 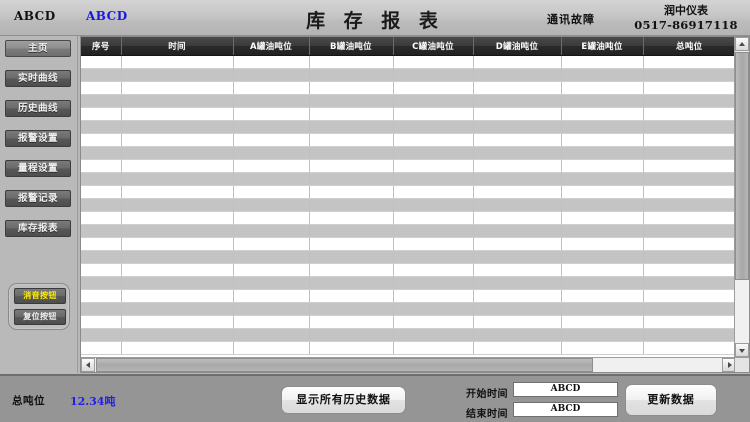 What do you see at coordinates (101, 46) in the screenshot?
I see `table-column-header: 序号` at bounding box center [101, 46].